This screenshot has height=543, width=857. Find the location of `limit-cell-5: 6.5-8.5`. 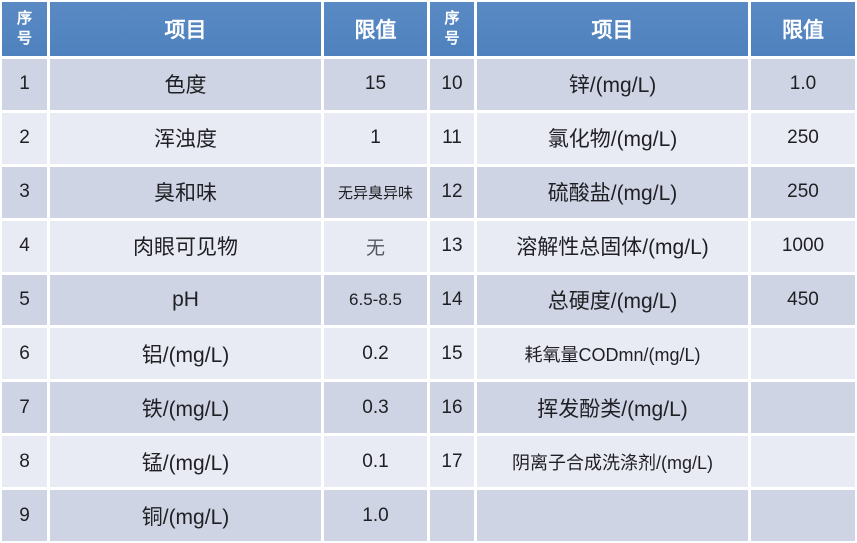

limit-cell-5: 6.5-8.5 is located at coordinates (375, 300).